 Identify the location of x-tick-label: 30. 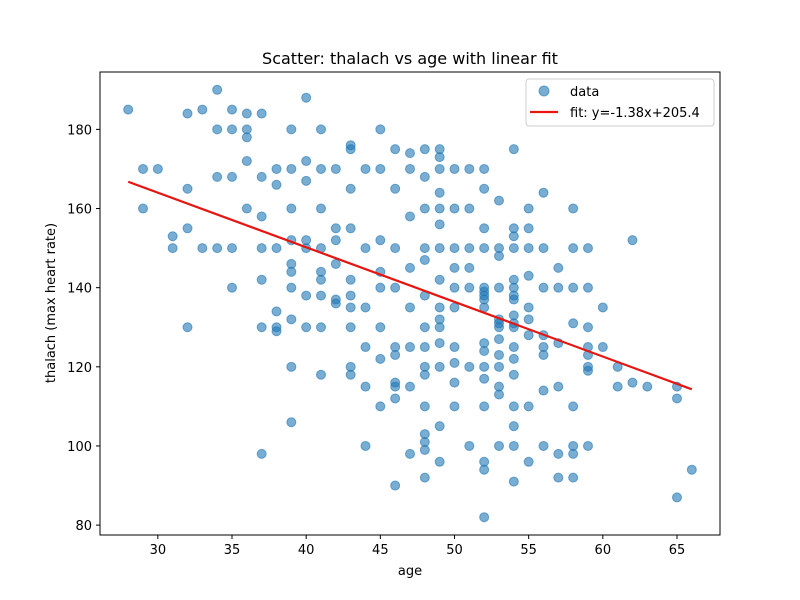
(158, 550).